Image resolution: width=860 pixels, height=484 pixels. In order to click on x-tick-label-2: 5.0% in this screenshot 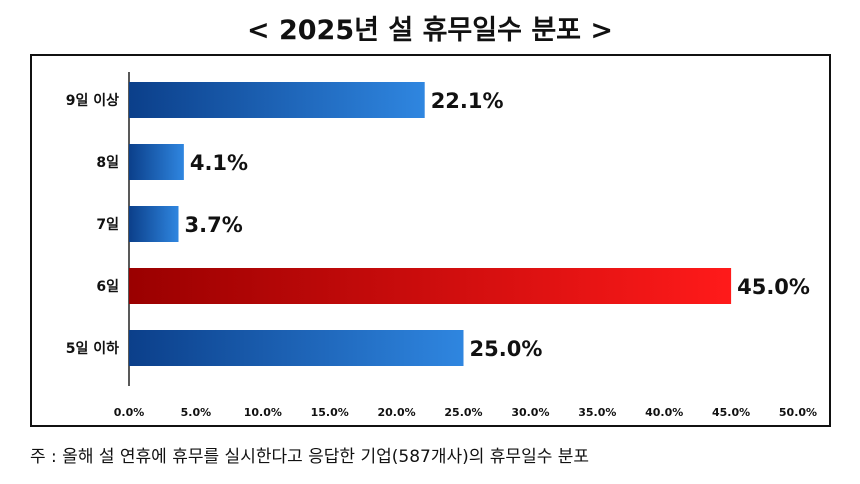, I will do `click(196, 412)`.